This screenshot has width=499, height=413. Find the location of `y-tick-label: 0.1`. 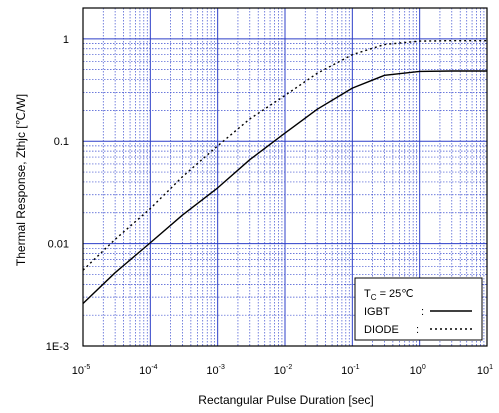

y-tick-label: 0.1 is located at coordinates (61, 142).